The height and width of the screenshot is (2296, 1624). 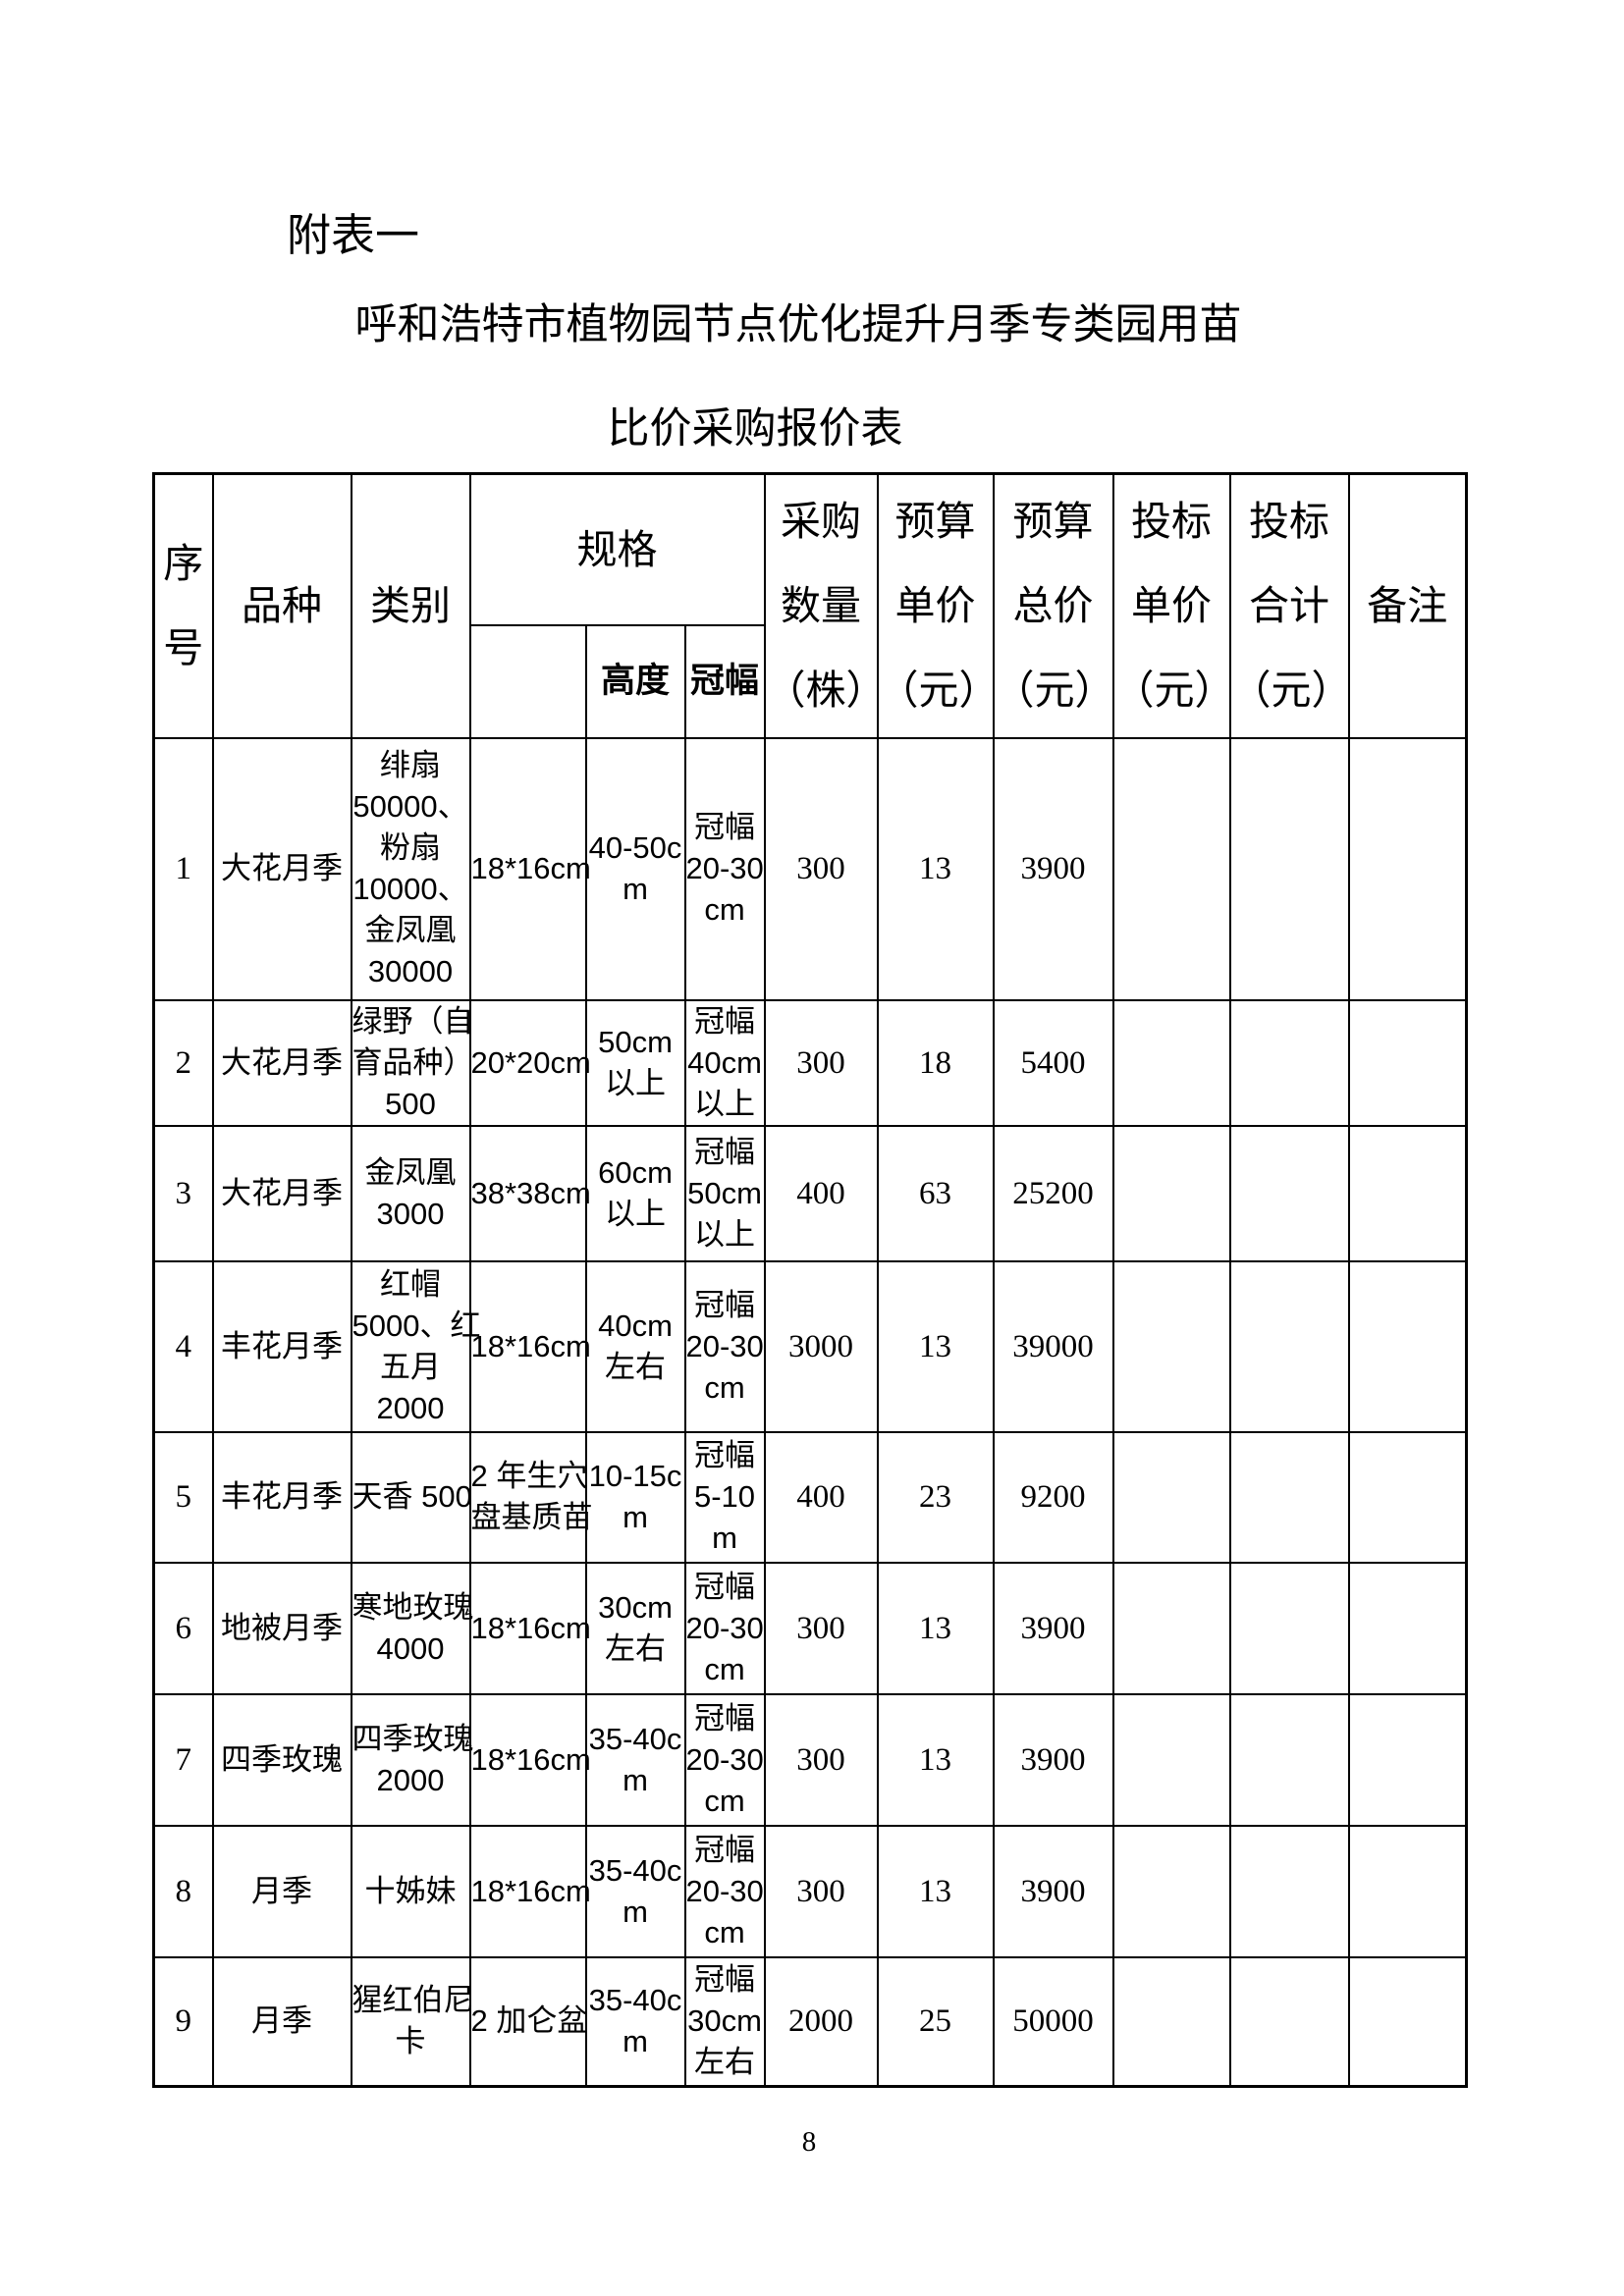 What do you see at coordinates (410, 869) in the screenshot?
I see `cell-category: 绯扇 50000、 粉扇 10000、 金凤凰 30000` at bounding box center [410, 869].